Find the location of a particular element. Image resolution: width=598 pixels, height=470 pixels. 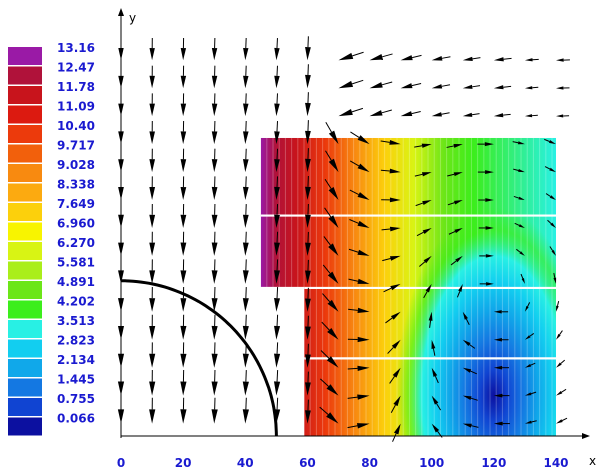

legend-label: 9.028 is located at coordinates (76, 165).